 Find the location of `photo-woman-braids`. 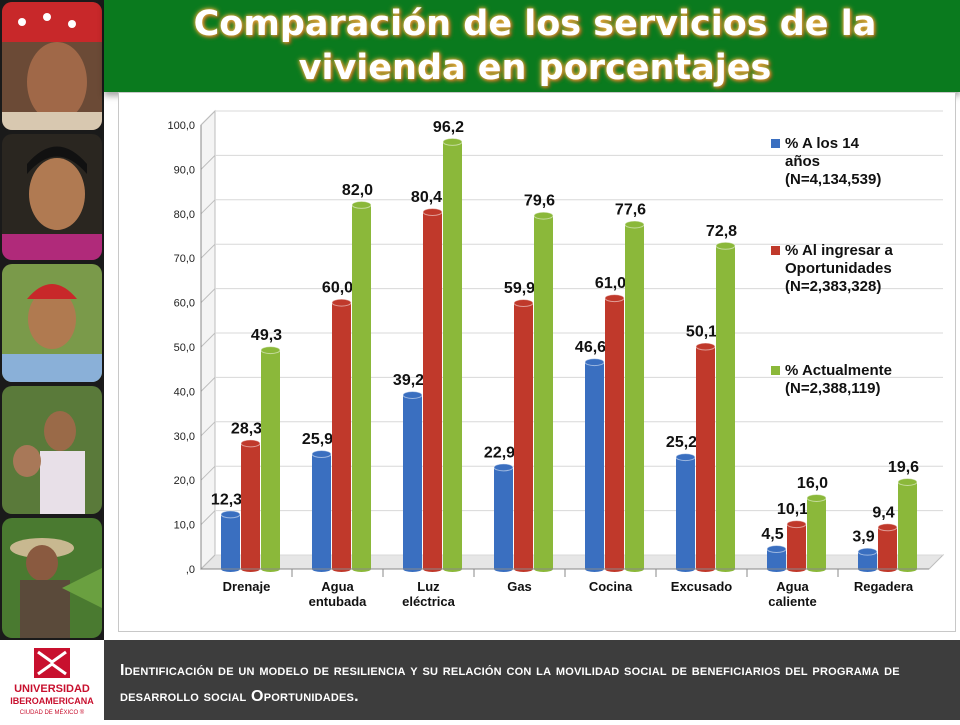

photo-woman-braids is located at coordinates (52, 197).